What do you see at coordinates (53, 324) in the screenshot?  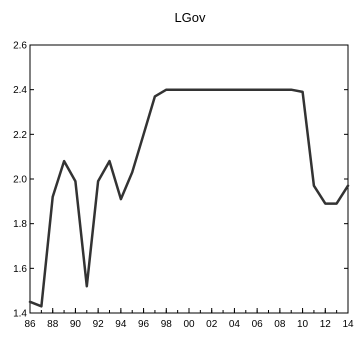 I see `x-tick-label: 88` at bounding box center [53, 324].